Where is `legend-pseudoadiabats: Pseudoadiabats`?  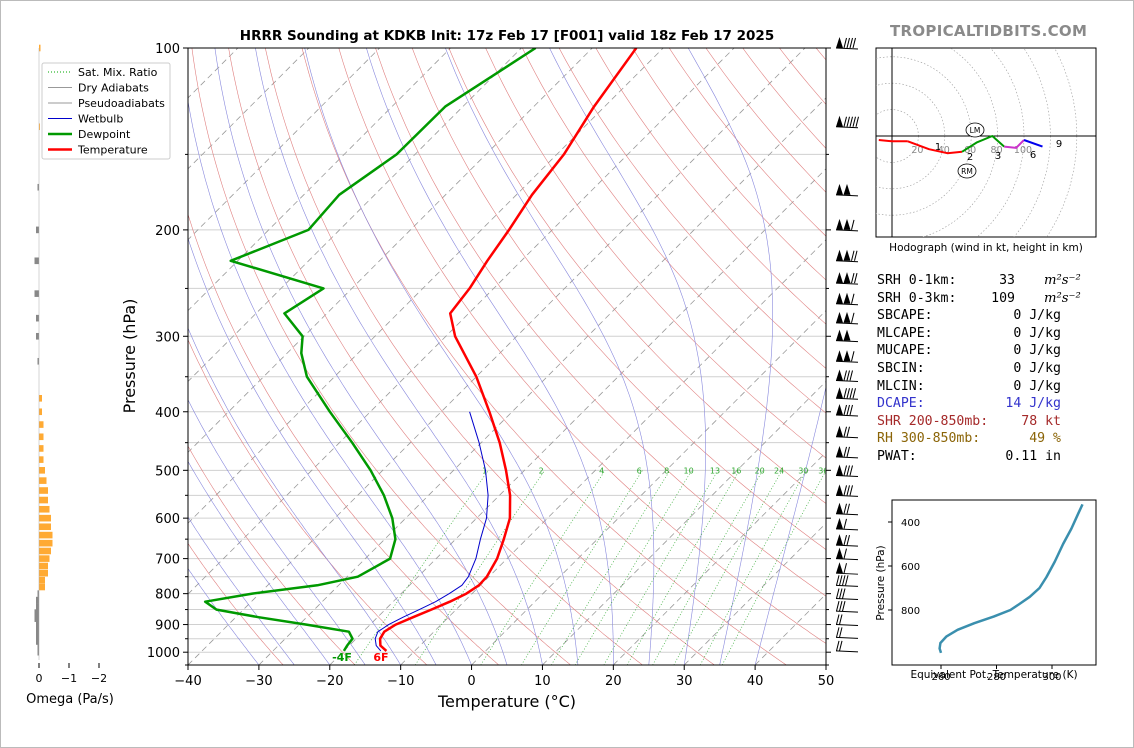
legend-pseudoadiabats: Pseudoadiabats is located at coordinates (121, 103).